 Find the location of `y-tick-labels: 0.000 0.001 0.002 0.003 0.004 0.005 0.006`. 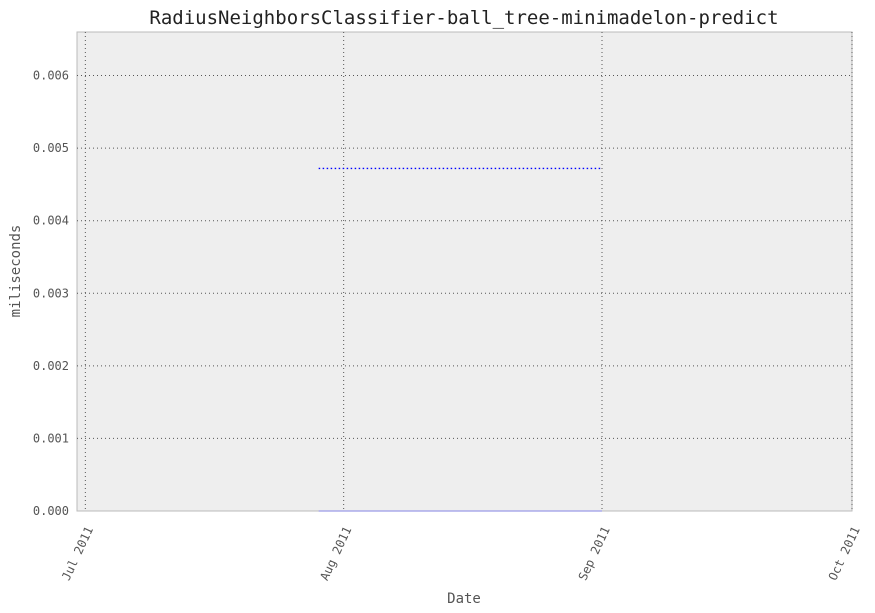

y-tick-labels: 0.000 0.001 0.002 0.003 0.004 0.005 0.006 is located at coordinates (51, 293).